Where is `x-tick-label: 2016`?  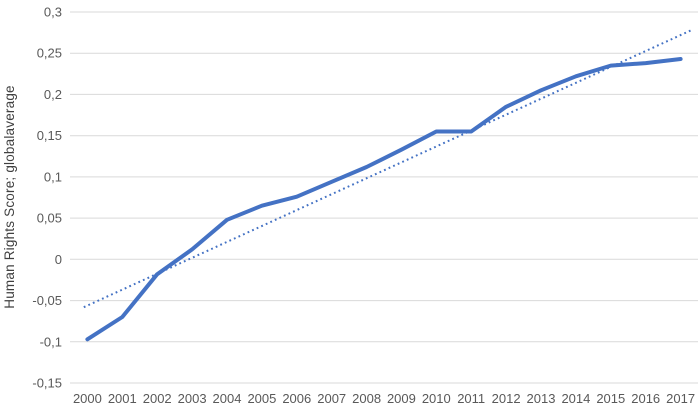
x-tick-label: 2016 is located at coordinates (645, 398).